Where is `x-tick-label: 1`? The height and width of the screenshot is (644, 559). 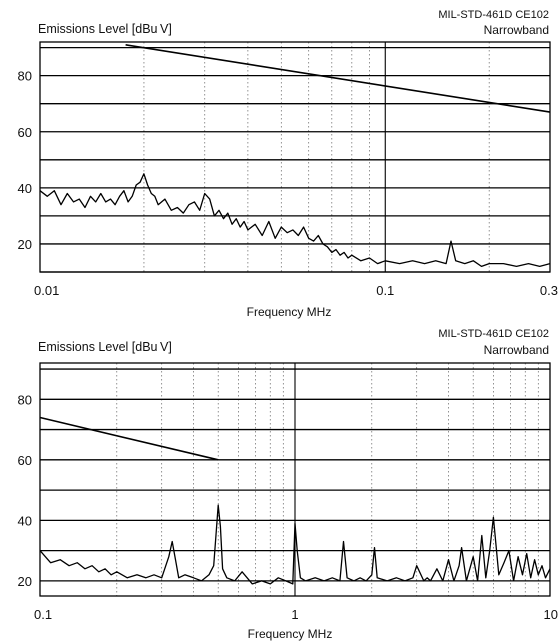
x-tick-label: 1 is located at coordinates (294, 614).